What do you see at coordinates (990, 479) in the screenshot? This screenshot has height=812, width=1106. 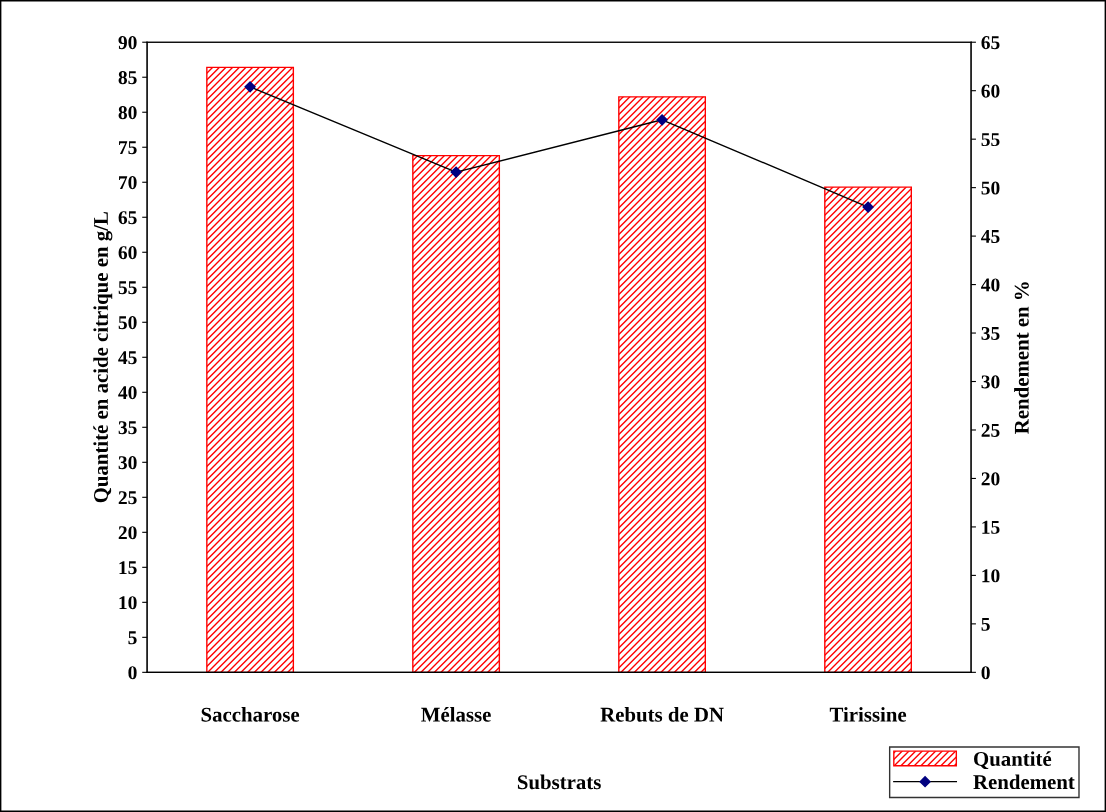 I see `y2-tick-label: 20` at bounding box center [990, 479].